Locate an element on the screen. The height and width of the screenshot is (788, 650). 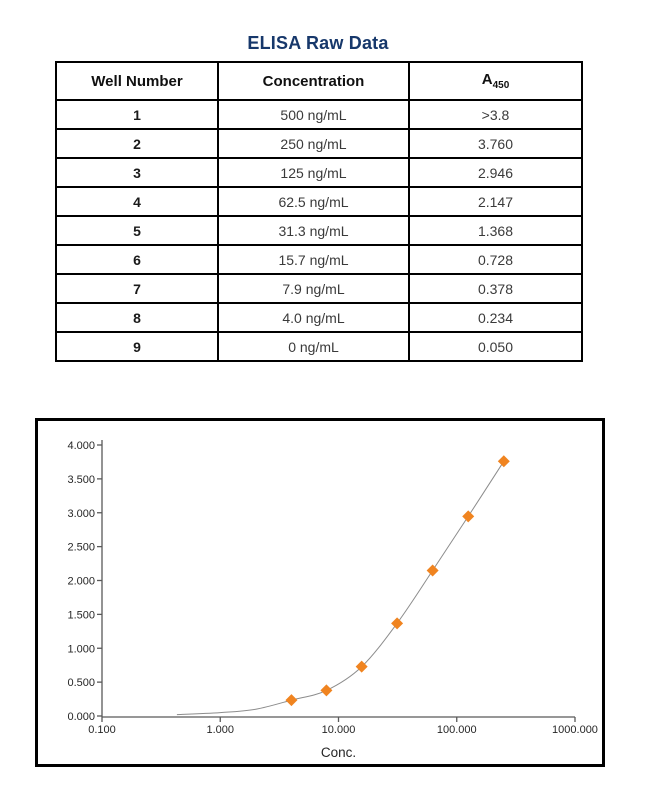
well-number-cell: 2 is located at coordinates (137, 143).